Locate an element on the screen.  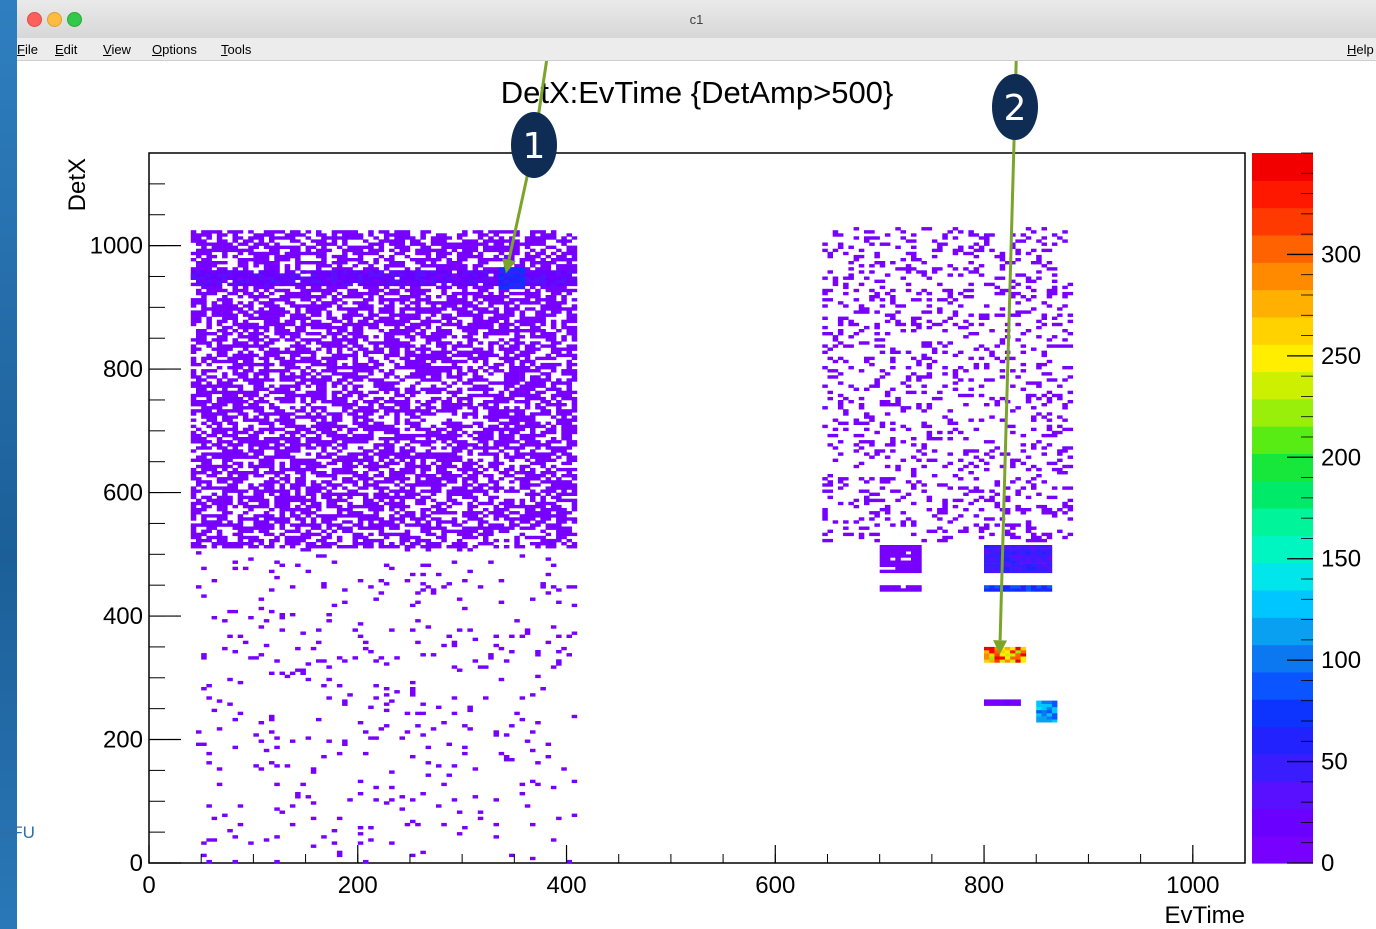
menu-edit: Edit is located at coordinates (66, 49).